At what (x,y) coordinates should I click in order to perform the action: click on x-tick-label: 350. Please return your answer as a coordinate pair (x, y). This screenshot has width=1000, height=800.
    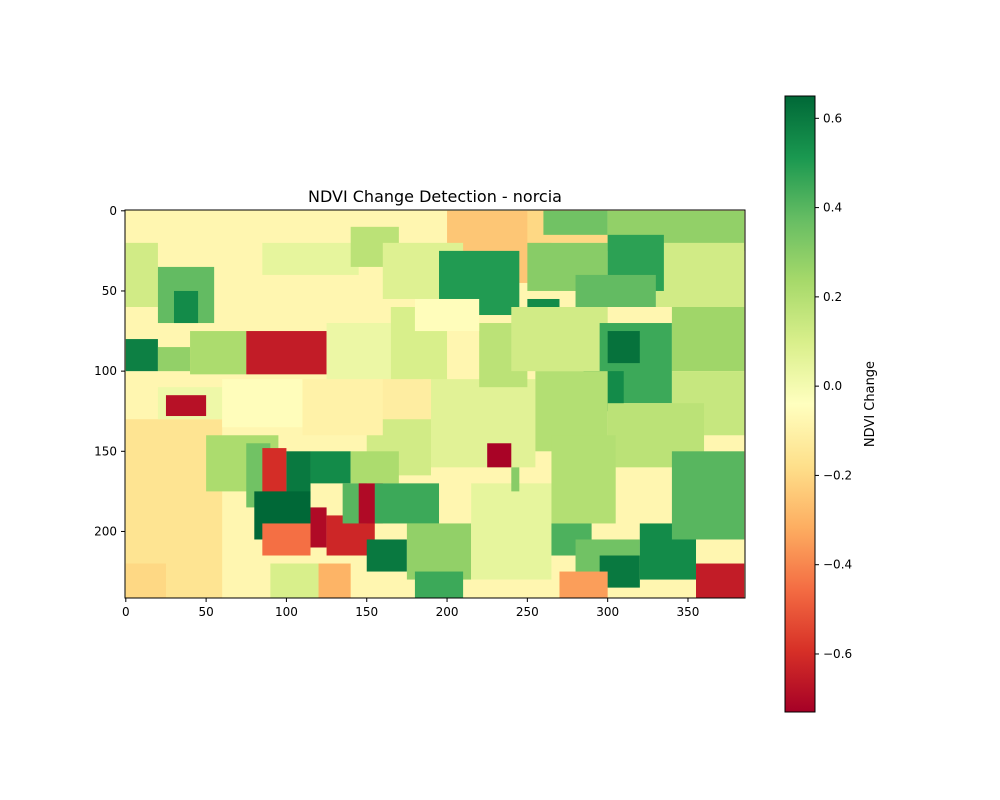
    Looking at the image, I should click on (688, 612).